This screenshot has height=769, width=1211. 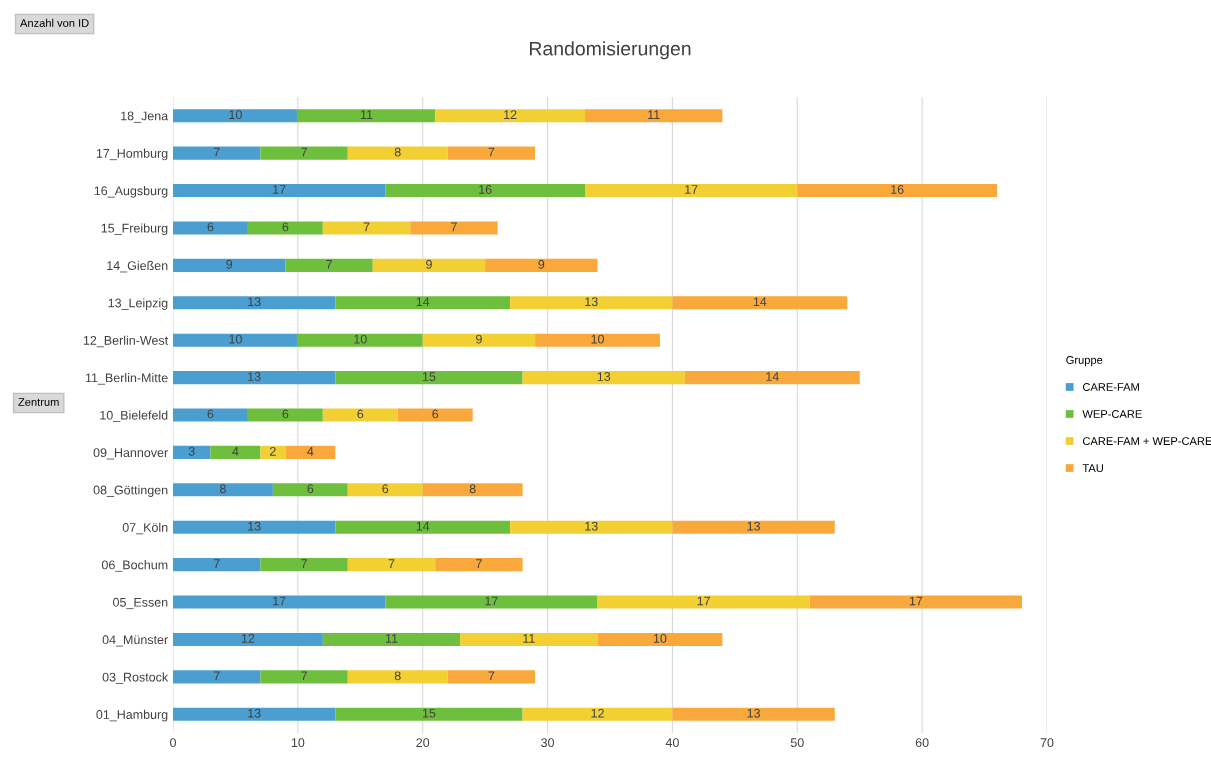 What do you see at coordinates (135, 641) in the screenshot?
I see `y-tick-label: 04_Münster` at bounding box center [135, 641].